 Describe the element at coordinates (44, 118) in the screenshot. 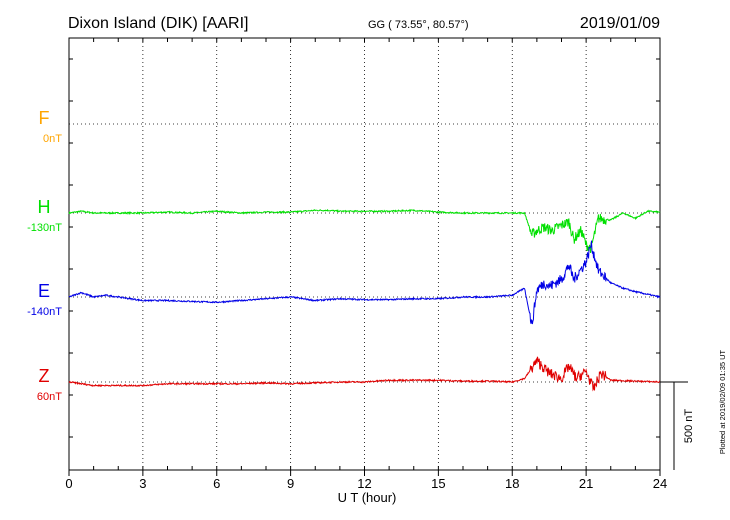

I see `series-label-f: F` at that location.